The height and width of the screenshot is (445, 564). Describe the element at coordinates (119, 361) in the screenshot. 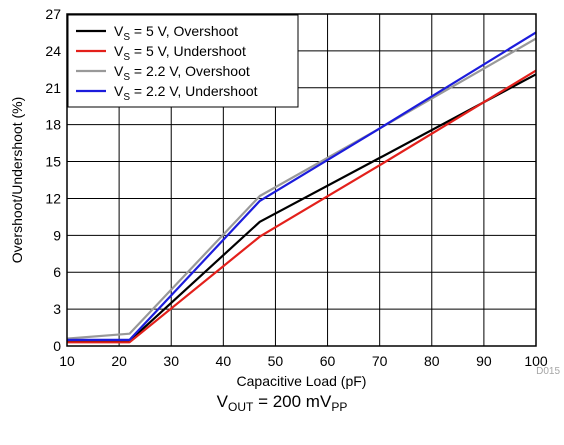

I see `x-tick-label: 20` at that location.